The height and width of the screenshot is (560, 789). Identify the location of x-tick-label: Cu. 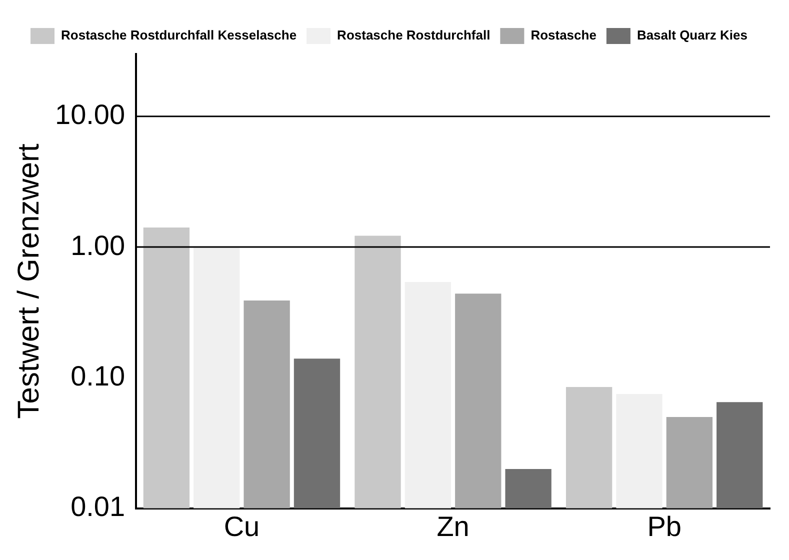
(242, 526).